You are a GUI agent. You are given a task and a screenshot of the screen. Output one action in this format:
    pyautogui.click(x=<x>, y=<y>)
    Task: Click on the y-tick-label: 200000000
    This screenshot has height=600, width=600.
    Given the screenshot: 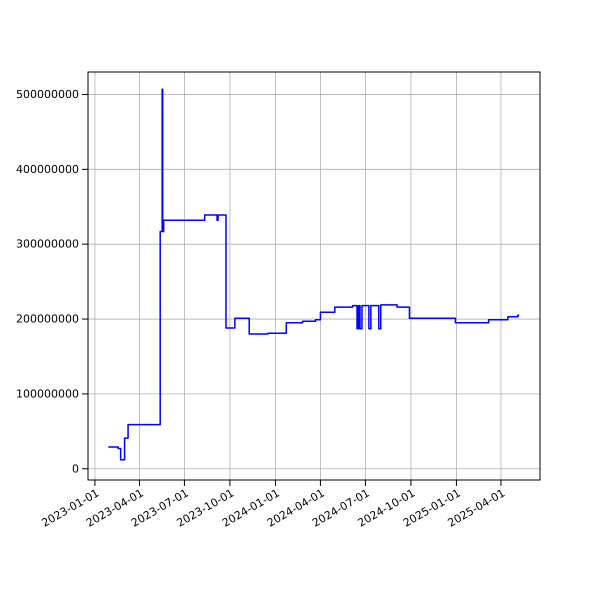 What is the action you would take?
    pyautogui.click(x=47, y=319)
    